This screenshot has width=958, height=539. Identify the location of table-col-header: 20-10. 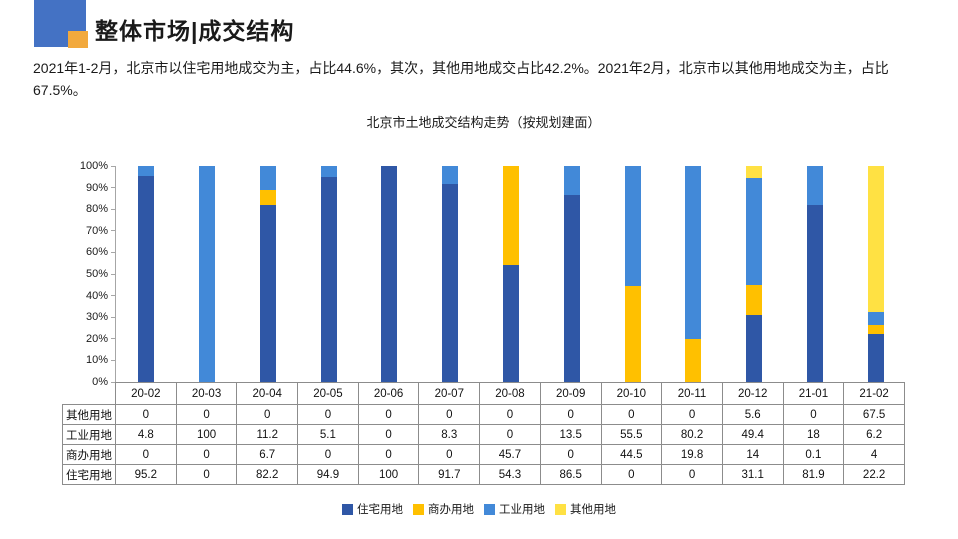
(631, 393).